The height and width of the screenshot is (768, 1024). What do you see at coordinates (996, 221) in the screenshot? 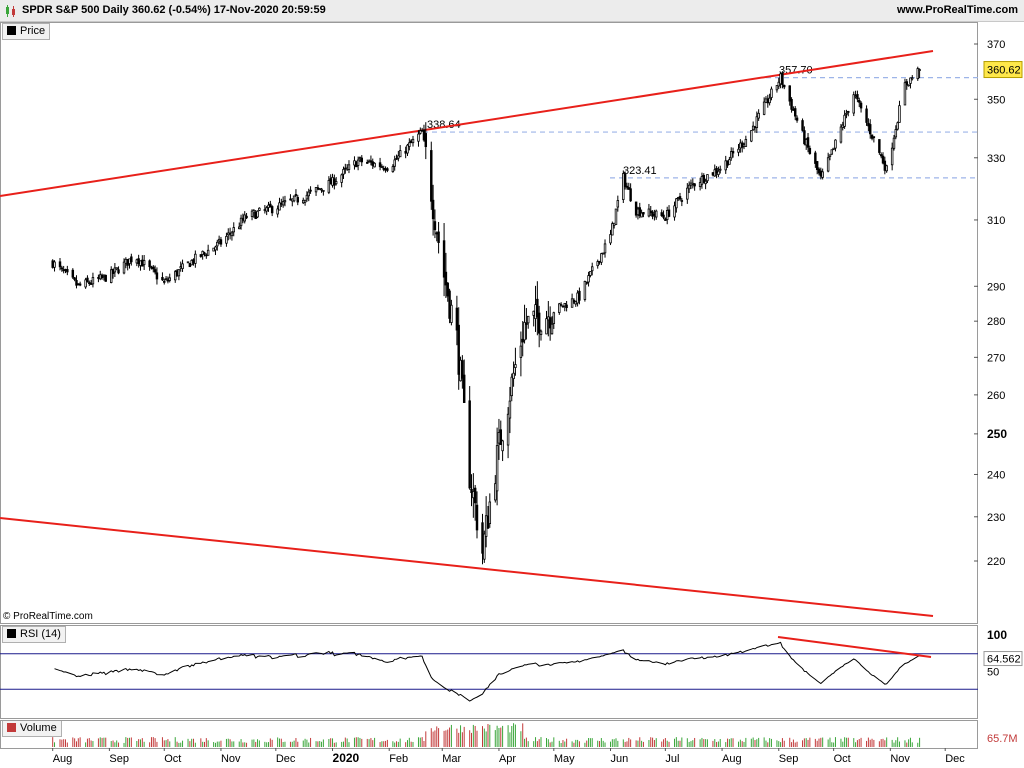
I see `price-y-tick-label: 310` at bounding box center [996, 221].